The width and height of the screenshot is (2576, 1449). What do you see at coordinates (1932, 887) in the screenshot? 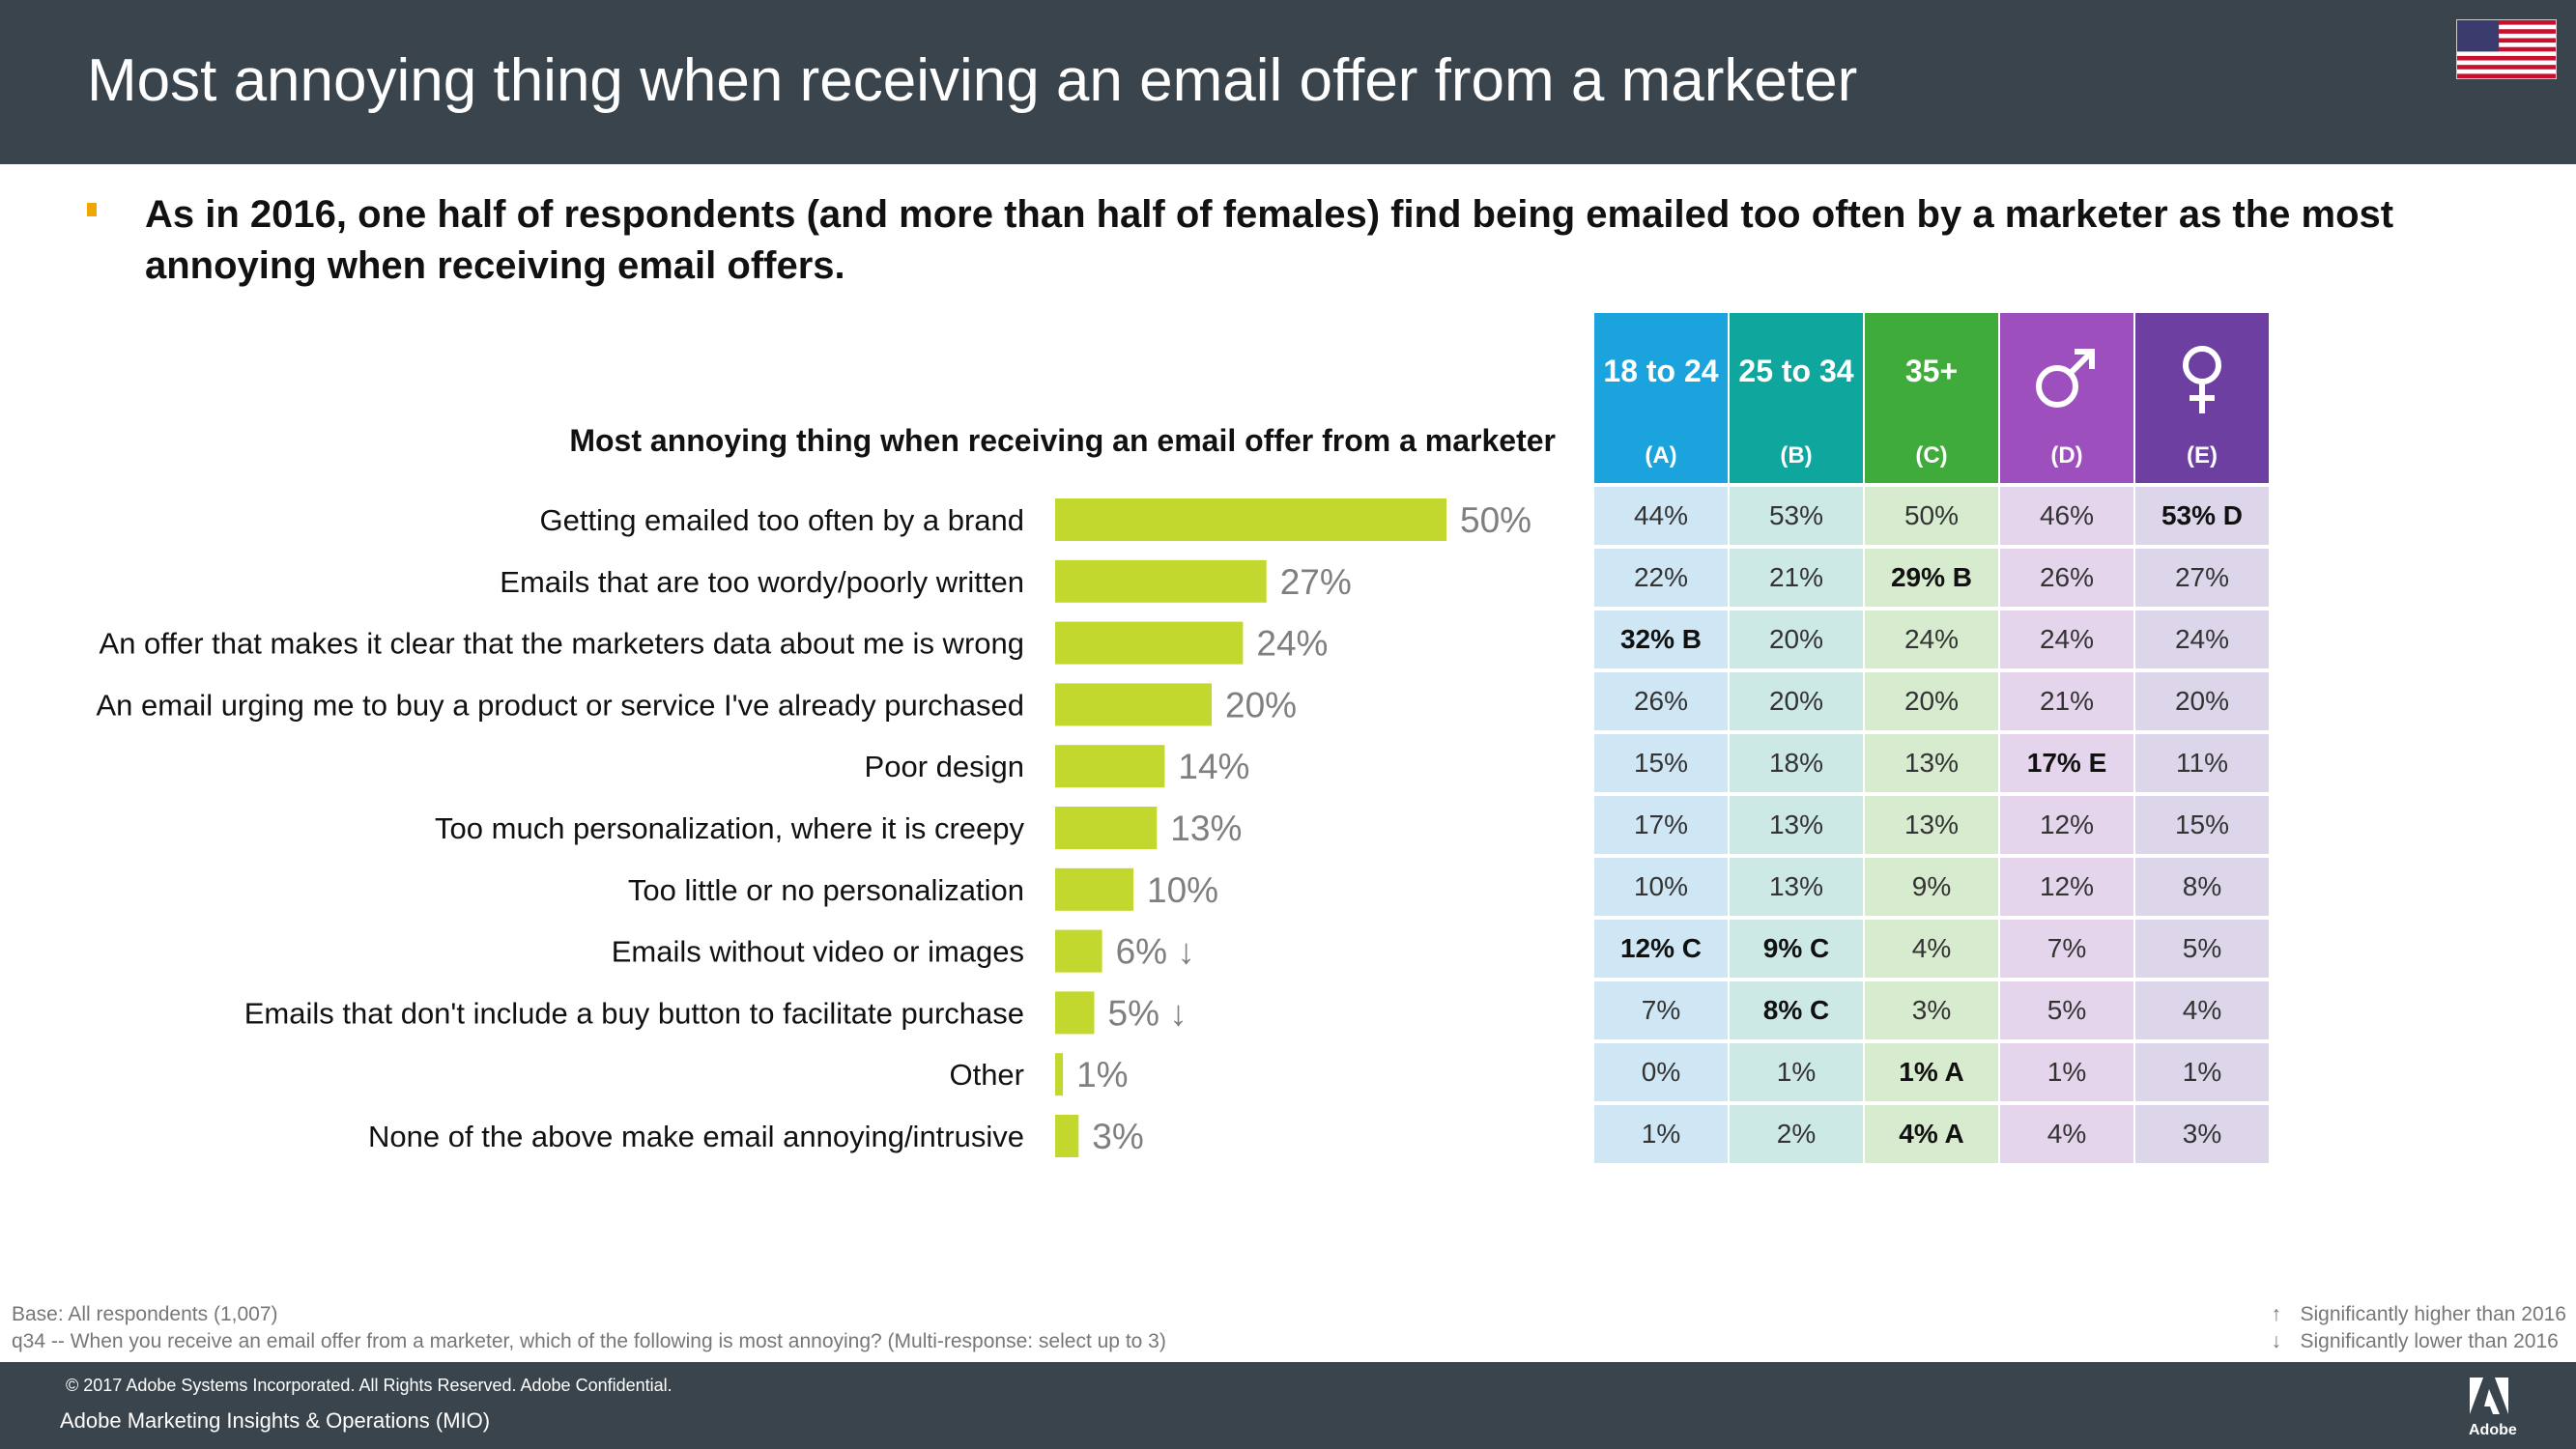
I see `table-cell: 9%` at bounding box center [1932, 887].